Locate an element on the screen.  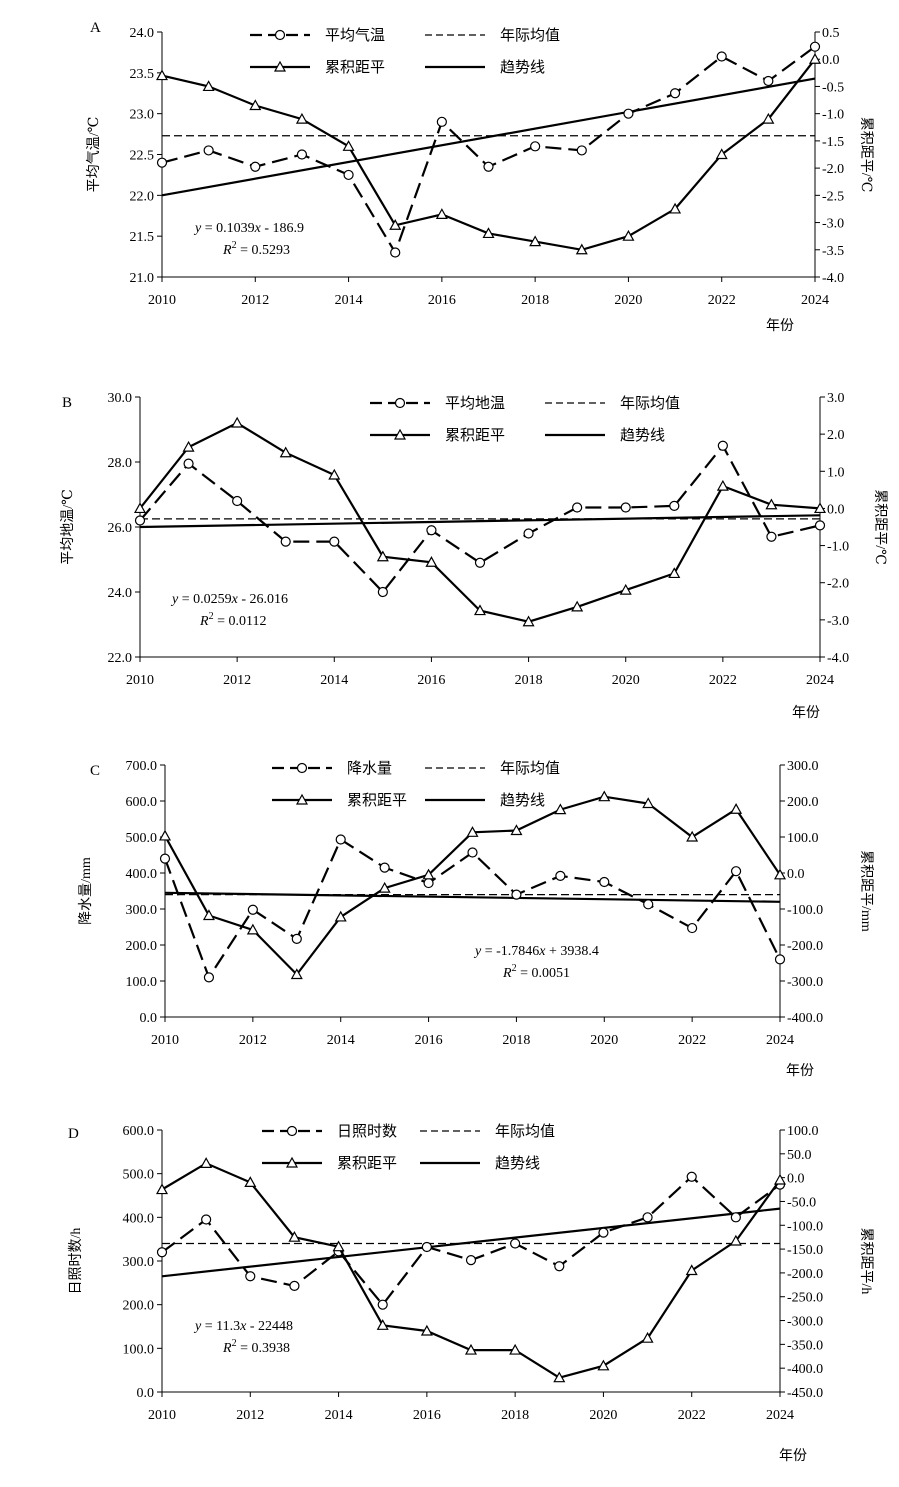
x-tick-label: 2016 is located at coordinates (442, 300).